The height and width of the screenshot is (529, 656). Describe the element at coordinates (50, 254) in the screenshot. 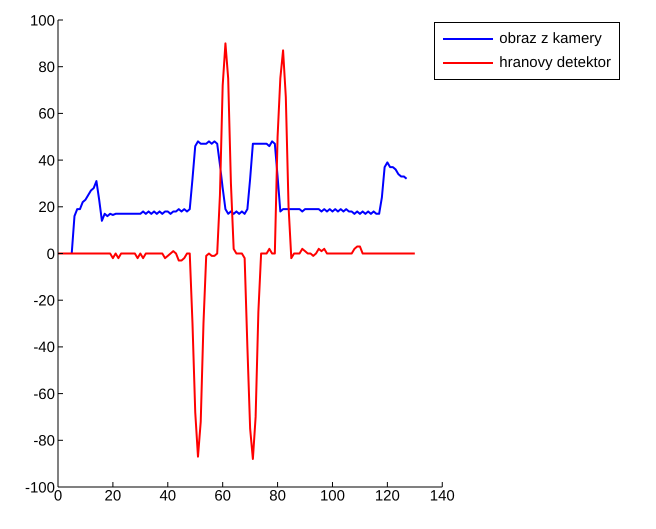

I see `y-tick-label: 0` at that location.